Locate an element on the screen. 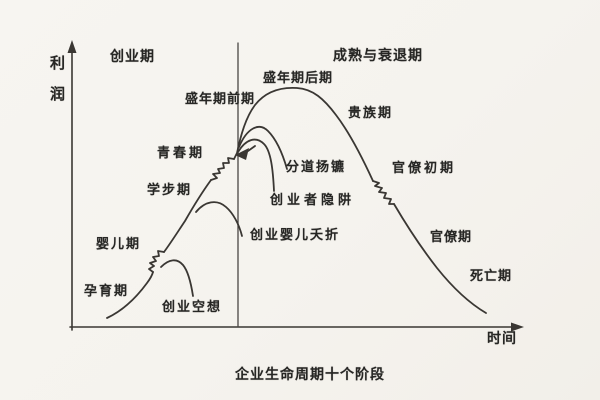 Image resolution: width=600 pixels, height=400 pixels. branch-curve-affair is located at coordinates (177, 278).